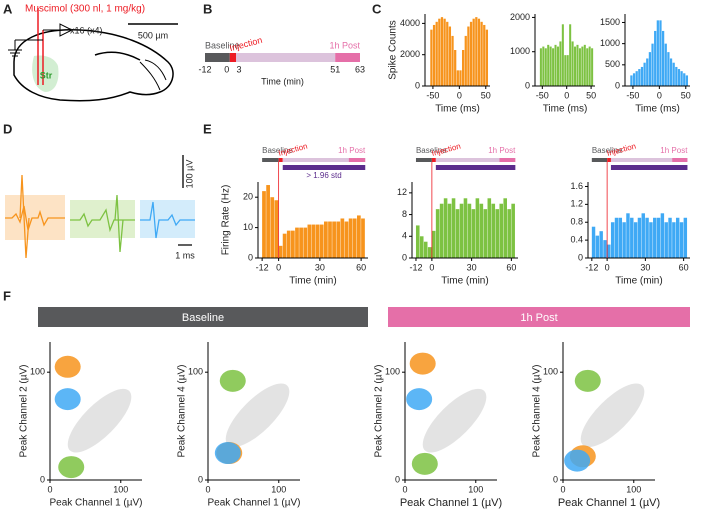 This screenshot has width=708, height=520. Describe the element at coordinates (204, 69) in the screenshot. I see `timeline-tick-label: -12` at that location.